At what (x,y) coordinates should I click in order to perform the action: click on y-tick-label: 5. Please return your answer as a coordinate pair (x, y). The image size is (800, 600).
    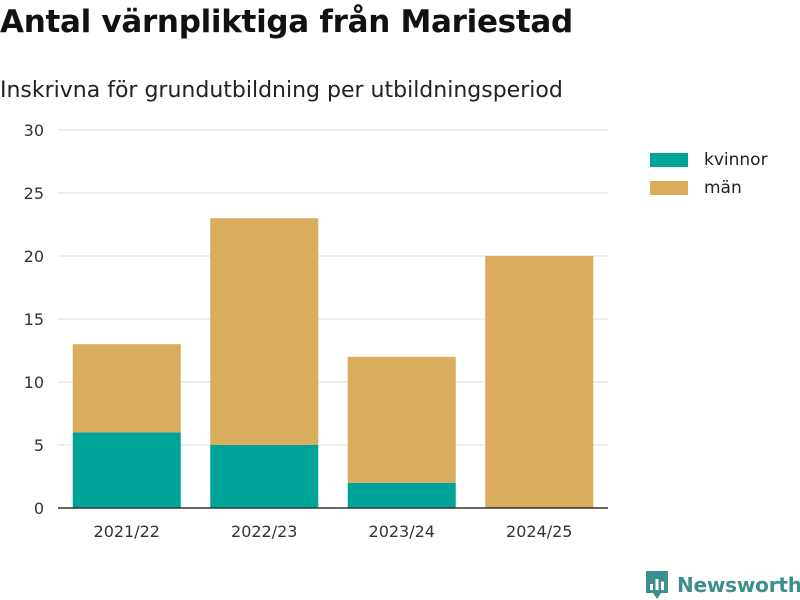
    Looking at the image, I should click on (39, 445).